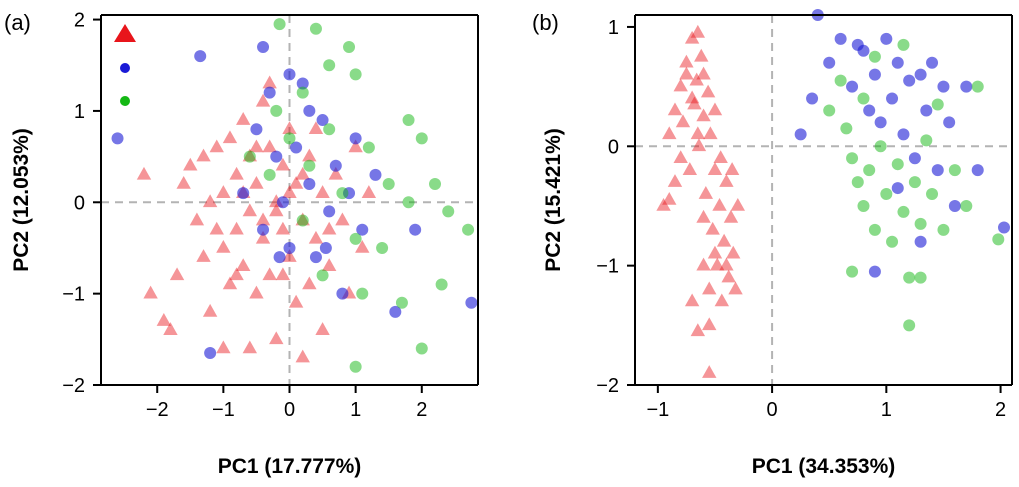 Image resolution: width=1019 pixels, height=487 pixels. I want to click on legend, so click(125, 65).